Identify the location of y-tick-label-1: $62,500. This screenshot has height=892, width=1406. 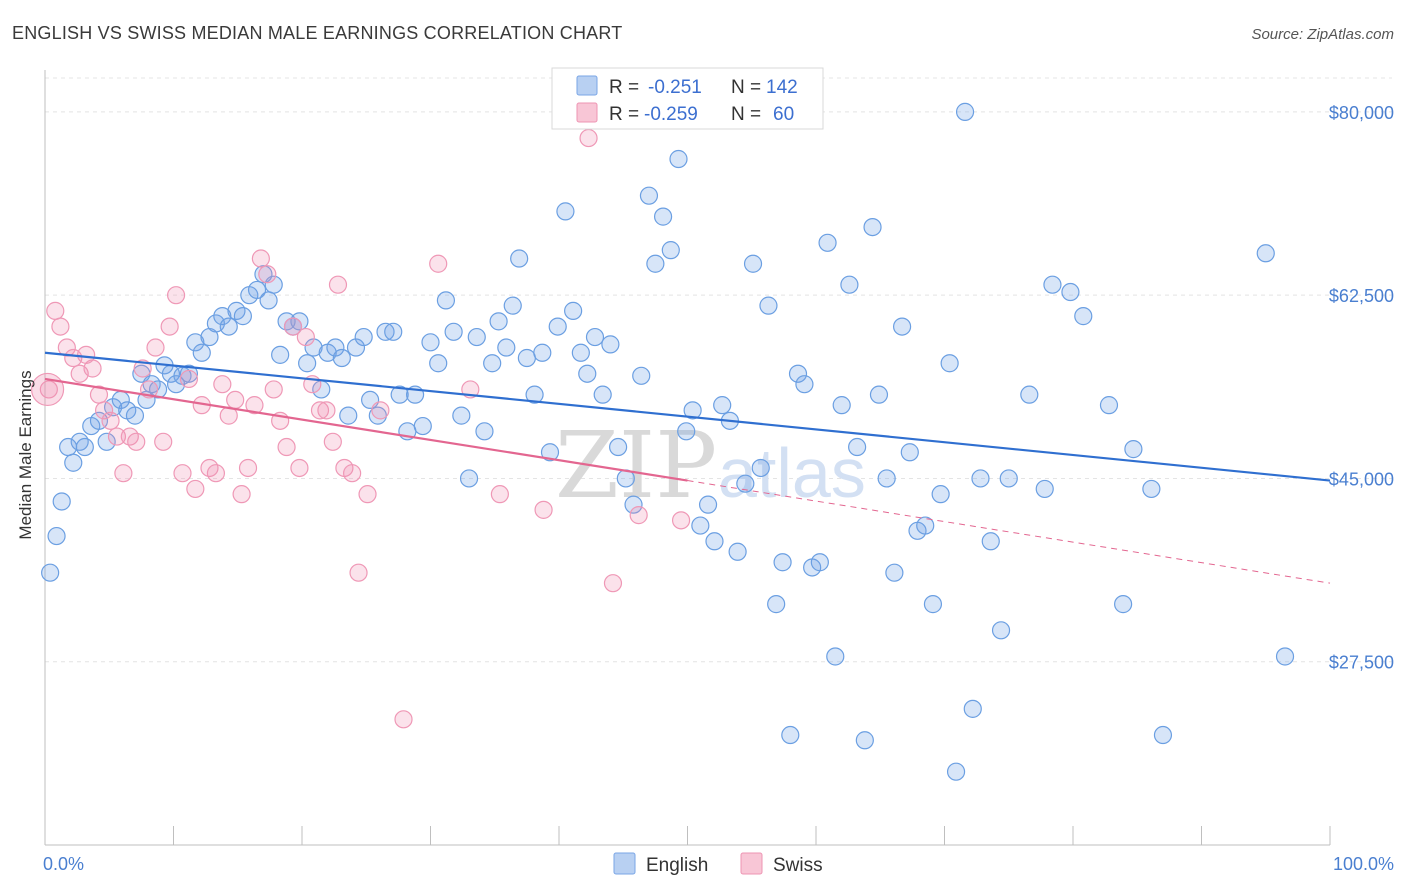
(1361, 296).